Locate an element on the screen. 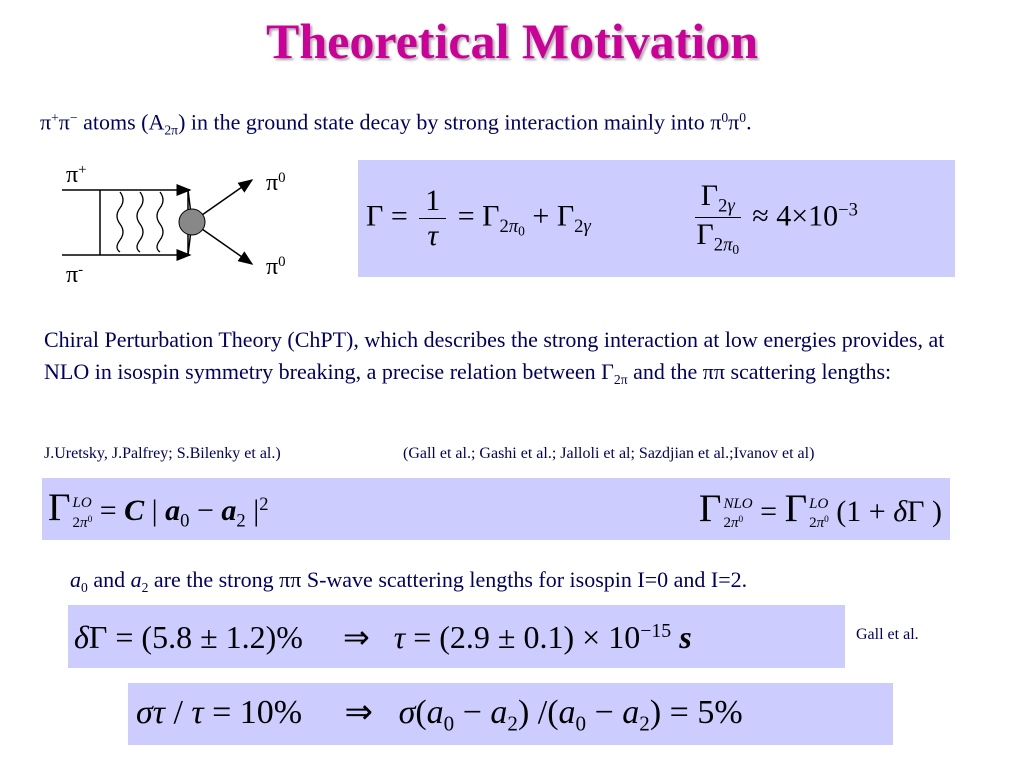 This screenshot has width=1024, height=768. equation: Γ LO 2π0 = C | a0 − a2 |2 is located at coordinates (158, 509).